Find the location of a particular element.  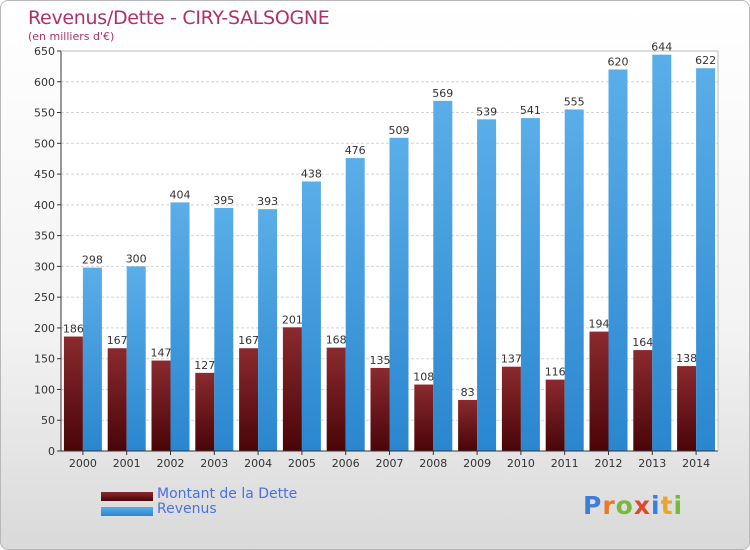

data-label-revenus: 438 is located at coordinates (311, 173).